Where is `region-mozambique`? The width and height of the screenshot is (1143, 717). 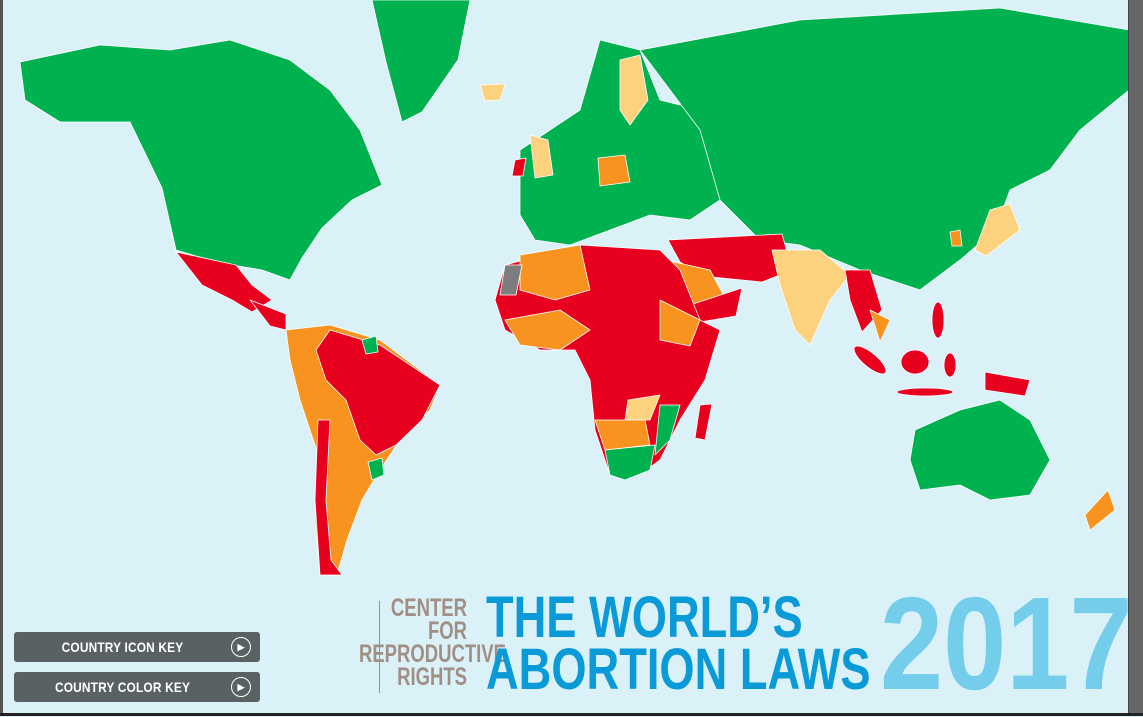 region-mozambique is located at coordinates (667, 430).